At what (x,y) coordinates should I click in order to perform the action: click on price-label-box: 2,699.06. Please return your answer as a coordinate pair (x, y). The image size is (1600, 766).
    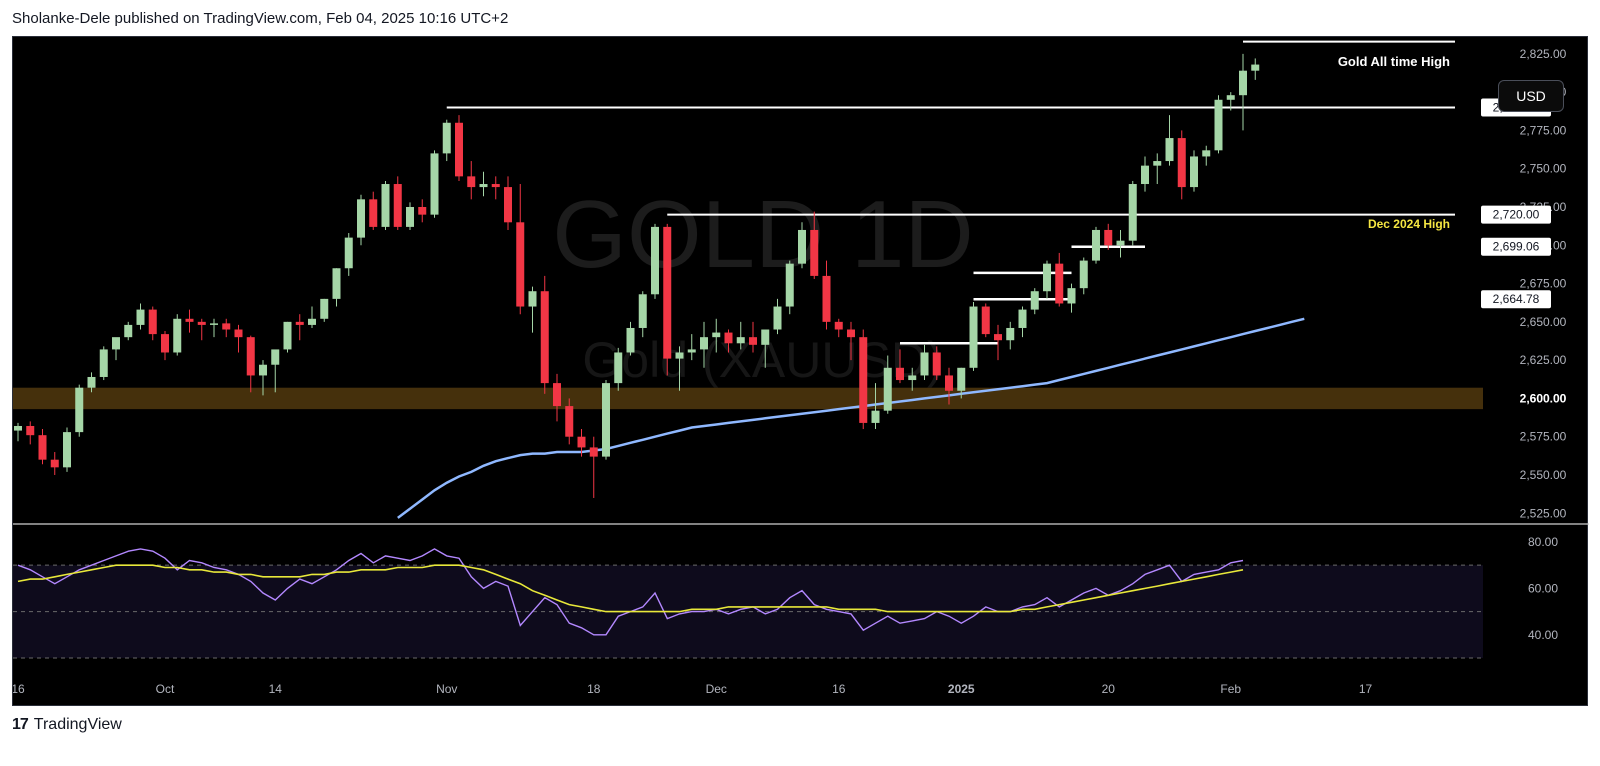
    Looking at the image, I should click on (1516, 246).